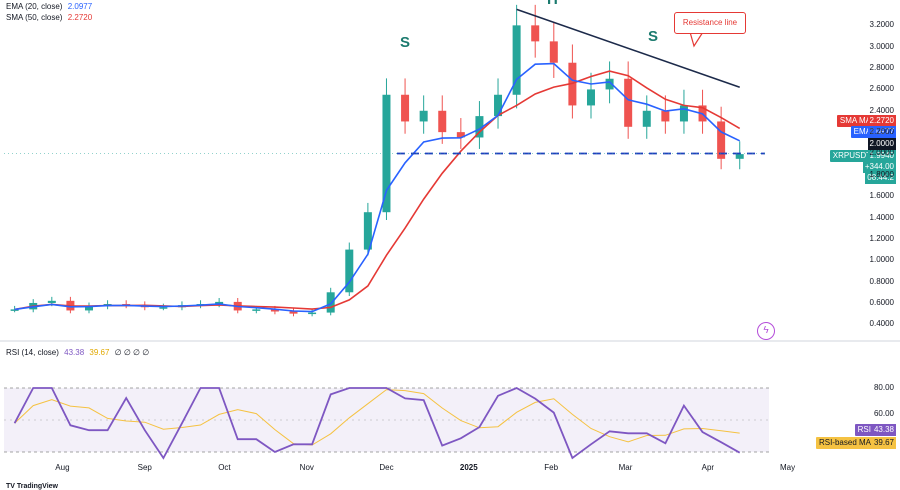 This screenshot has width=900, height=490. Describe the element at coordinates (881, 174) in the screenshot. I see `price-tick: 1.8000` at that location.